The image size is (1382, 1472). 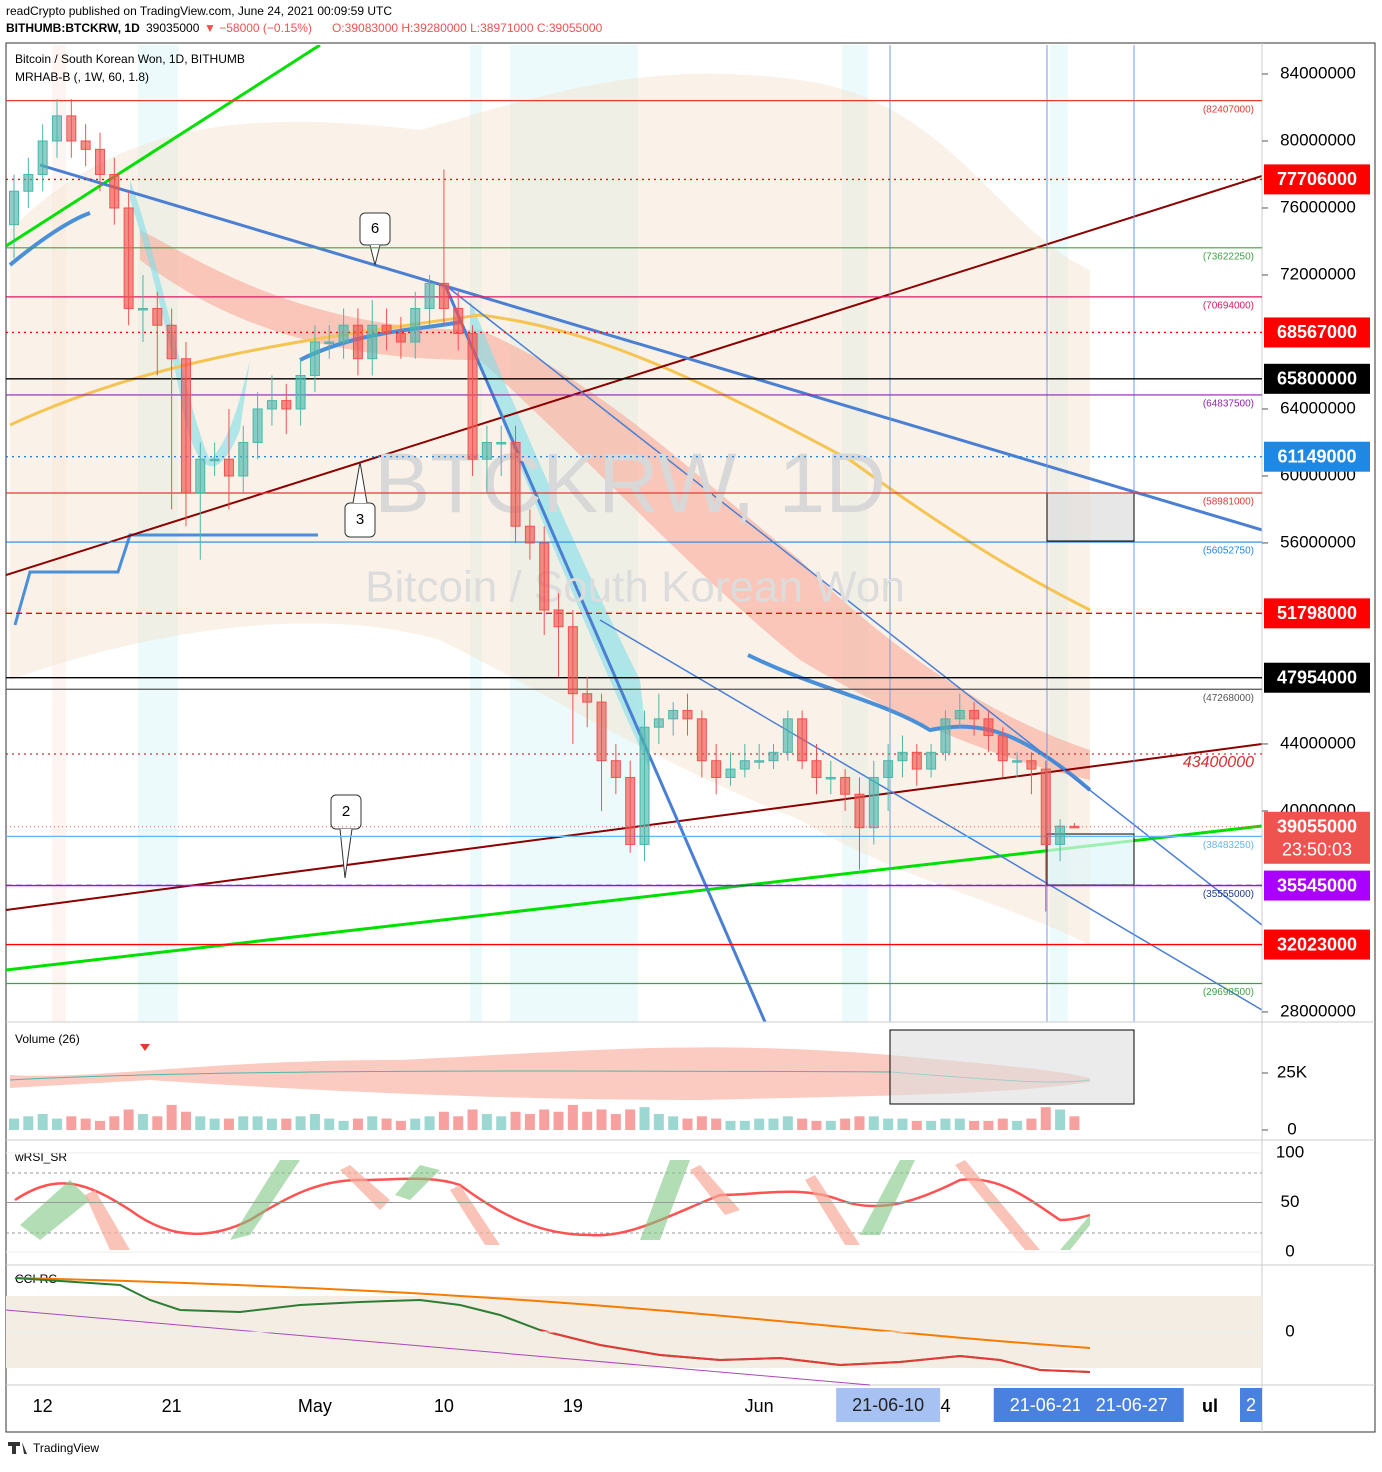 I want to click on level-label: (64837500), so click(x=1228, y=404).